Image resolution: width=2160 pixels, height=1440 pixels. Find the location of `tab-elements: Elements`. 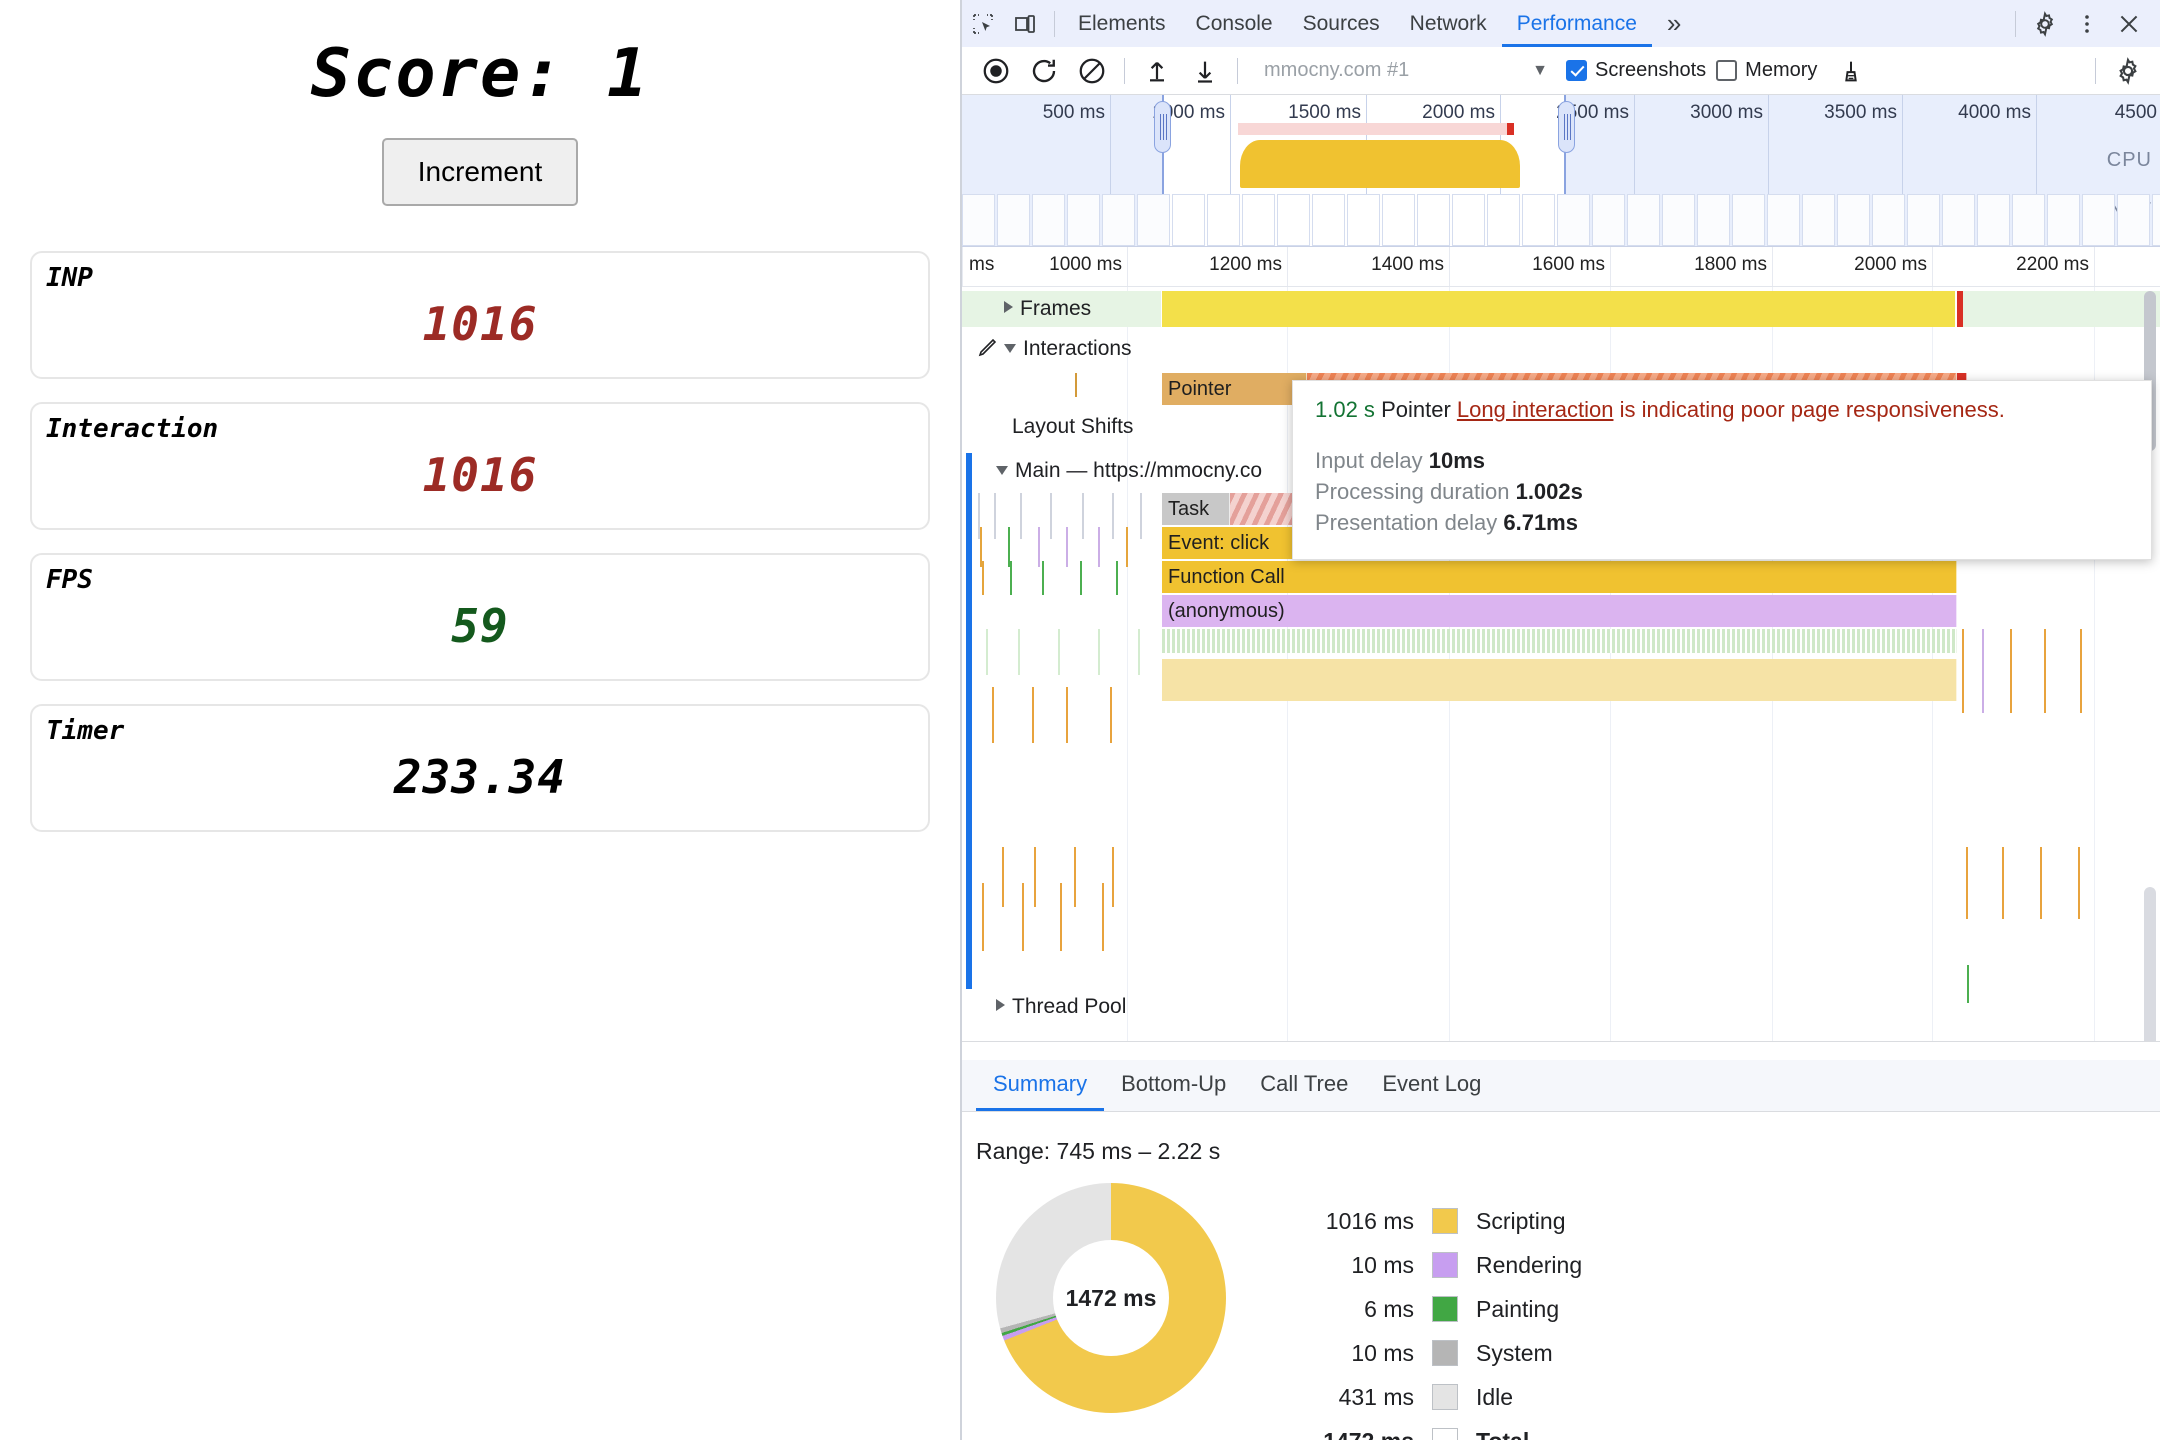

tab-elements: Elements is located at coordinates (1122, 23).